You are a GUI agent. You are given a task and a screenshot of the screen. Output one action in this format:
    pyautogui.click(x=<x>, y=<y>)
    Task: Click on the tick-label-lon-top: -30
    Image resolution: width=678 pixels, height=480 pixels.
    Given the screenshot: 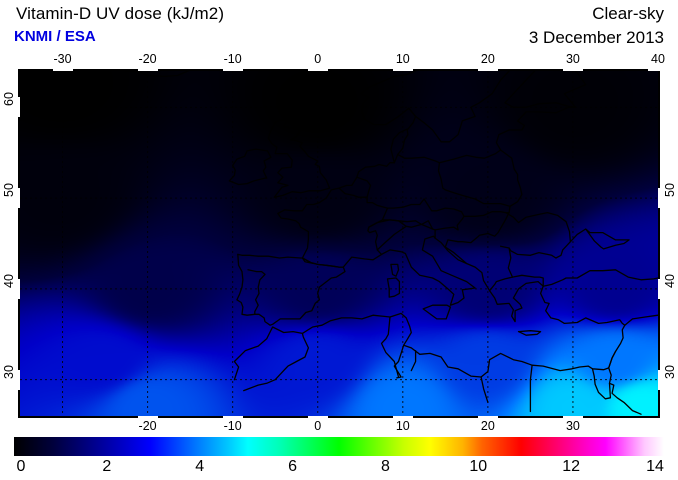 What is the action you would take?
    pyautogui.click(x=62, y=59)
    